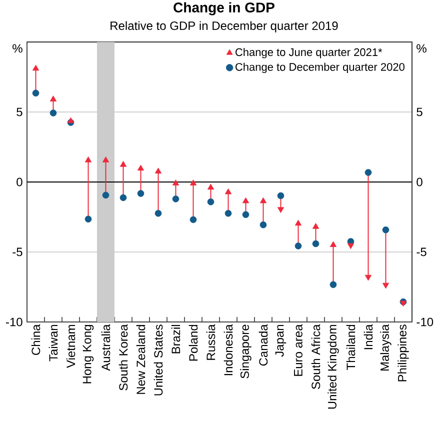  What do you see at coordinates (351, 347) in the screenshot?
I see `x-tick-label: Thailand` at bounding box center [351, 347].